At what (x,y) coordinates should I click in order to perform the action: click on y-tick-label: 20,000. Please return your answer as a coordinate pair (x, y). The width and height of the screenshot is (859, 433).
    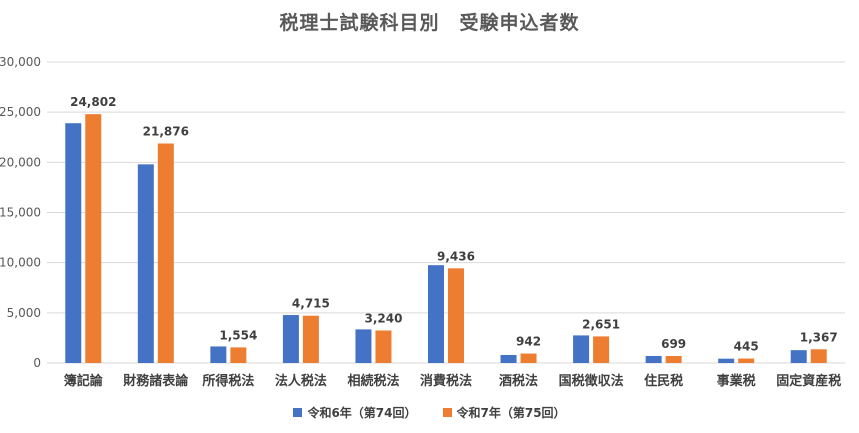
    Looking at the image, I should click on (20, 162).